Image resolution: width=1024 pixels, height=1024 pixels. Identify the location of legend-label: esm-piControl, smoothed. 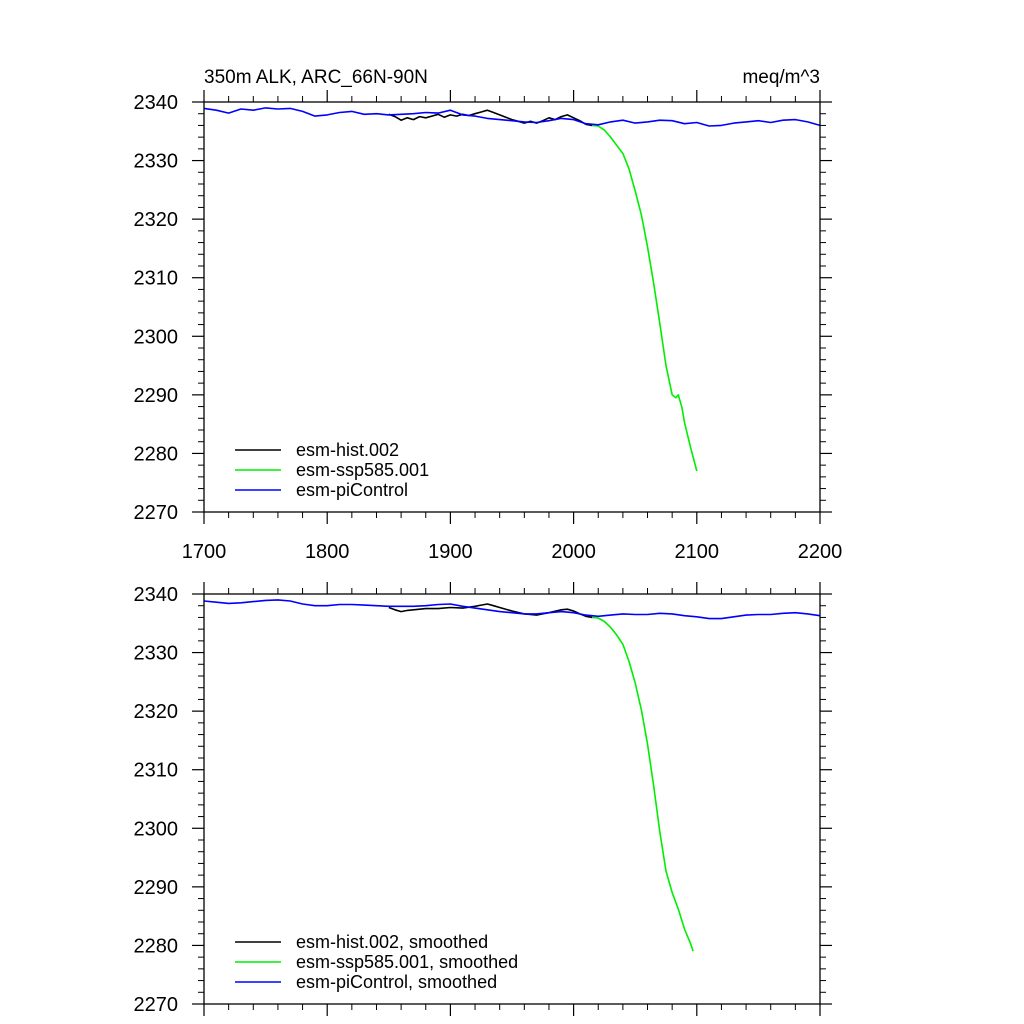
(396, 982).